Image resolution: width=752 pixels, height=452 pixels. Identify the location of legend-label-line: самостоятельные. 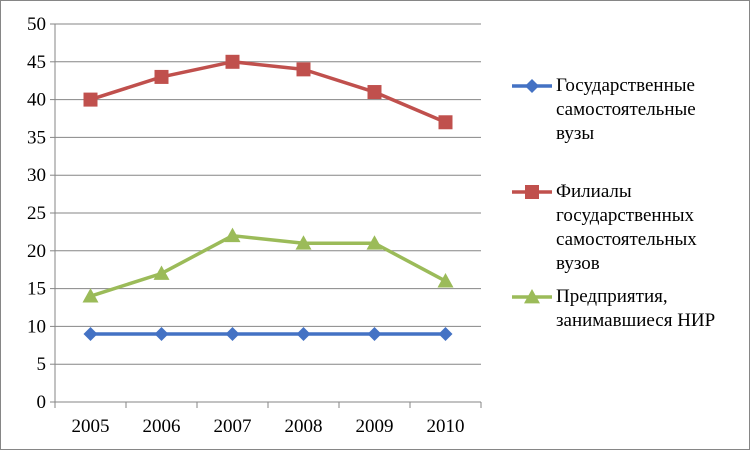
(626, 109).